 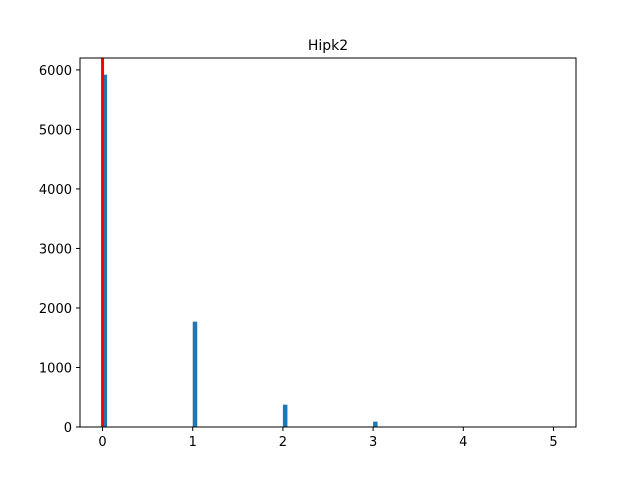 What do you see at coordinates (55, 368) in the screenshot?
I see `y-tick-label-1: 1000` at bounding box center [55, 368].